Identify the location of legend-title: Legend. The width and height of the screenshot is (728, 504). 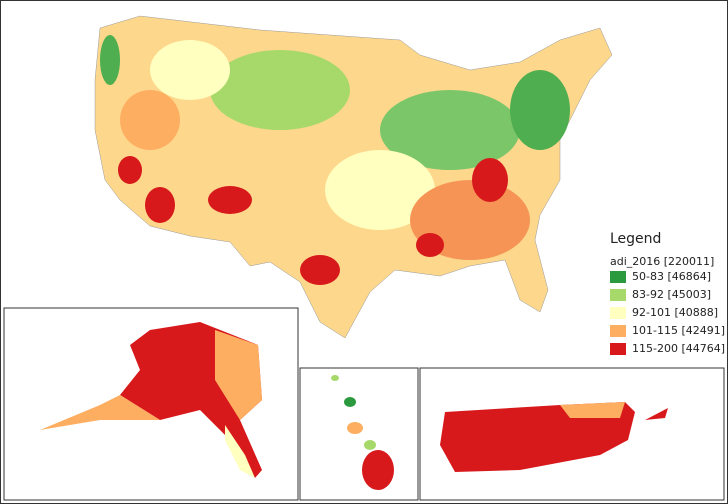
(635, 239).